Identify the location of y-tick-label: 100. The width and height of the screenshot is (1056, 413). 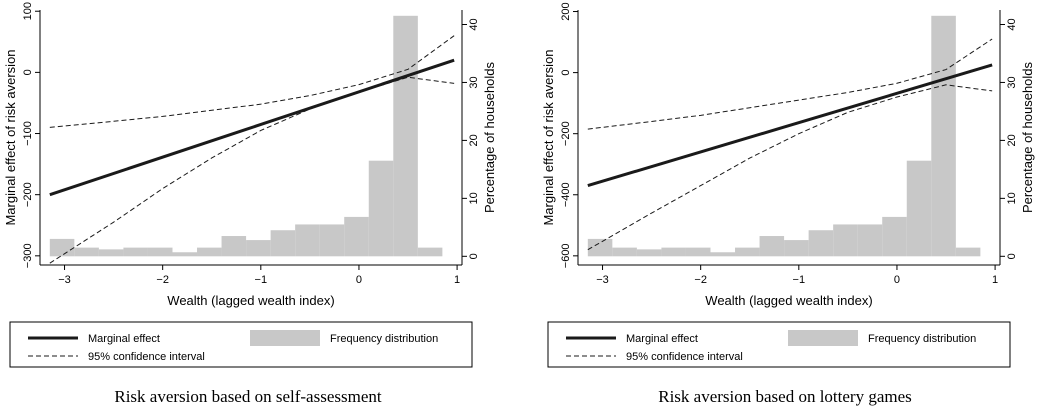
(28, 11).